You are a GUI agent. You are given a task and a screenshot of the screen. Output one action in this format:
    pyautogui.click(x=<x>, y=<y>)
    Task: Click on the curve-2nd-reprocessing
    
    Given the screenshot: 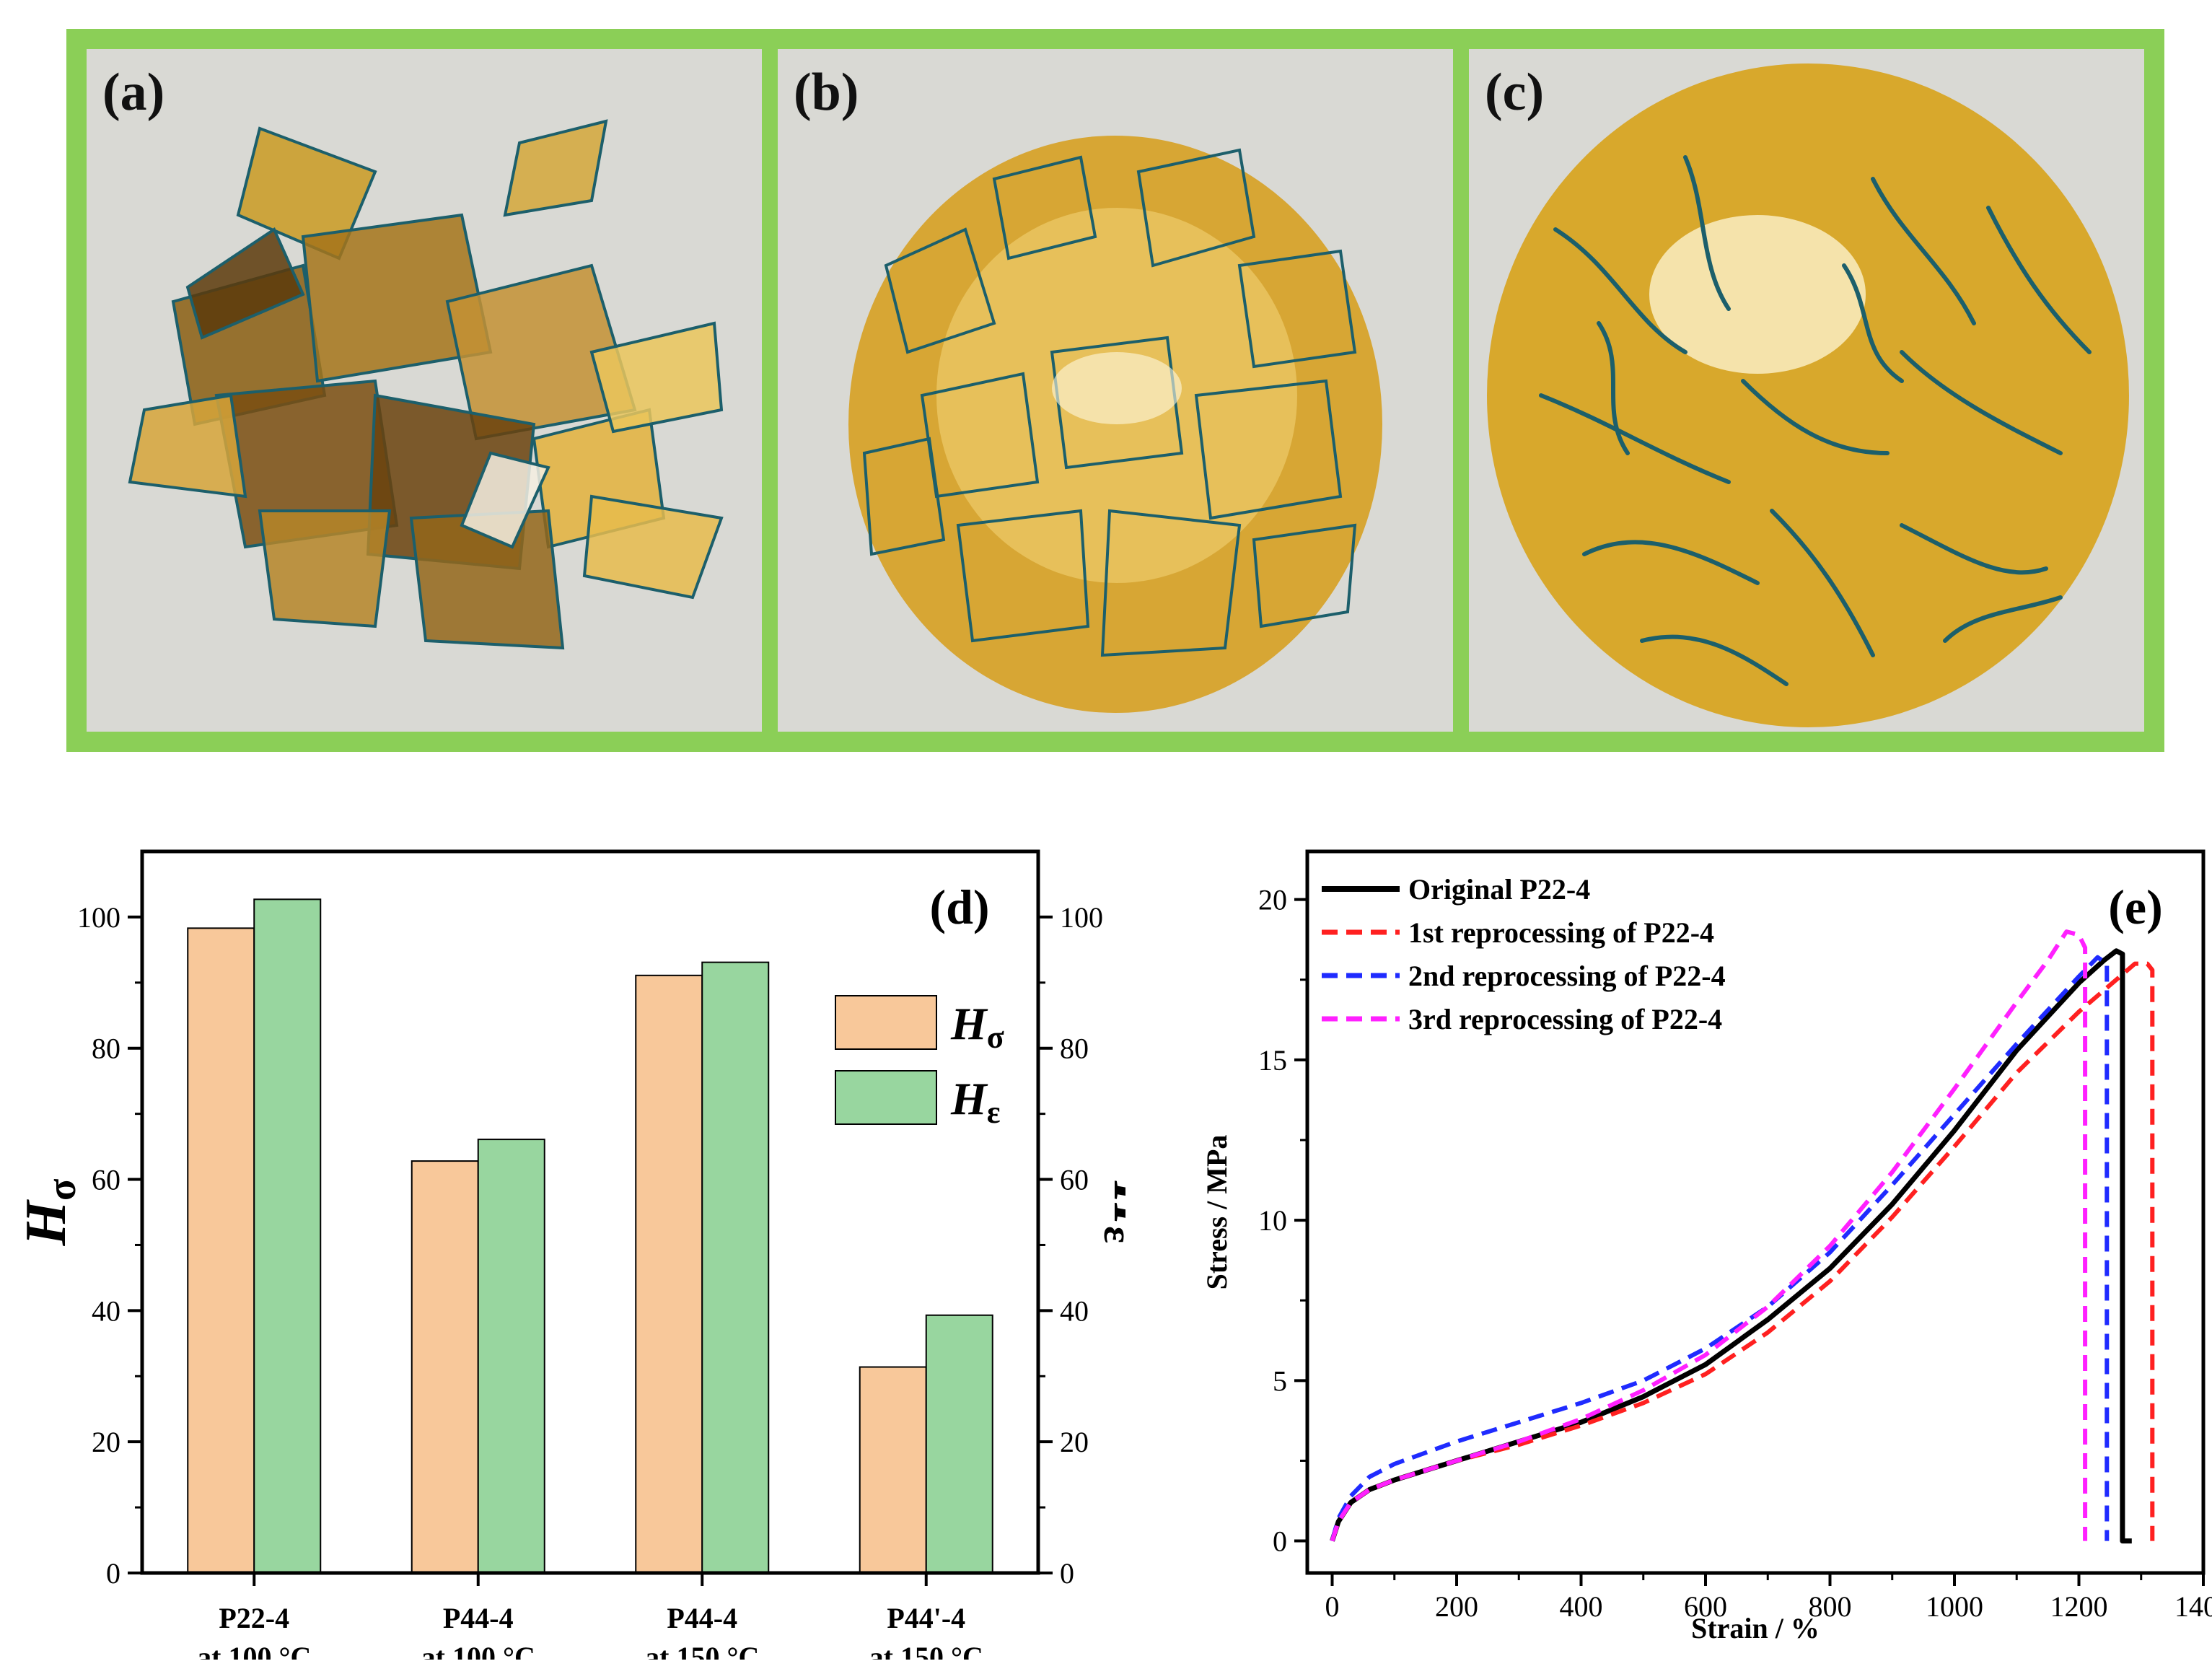 What is the action you would take?
    pyautogui.click(x=1720, y=1248)
    